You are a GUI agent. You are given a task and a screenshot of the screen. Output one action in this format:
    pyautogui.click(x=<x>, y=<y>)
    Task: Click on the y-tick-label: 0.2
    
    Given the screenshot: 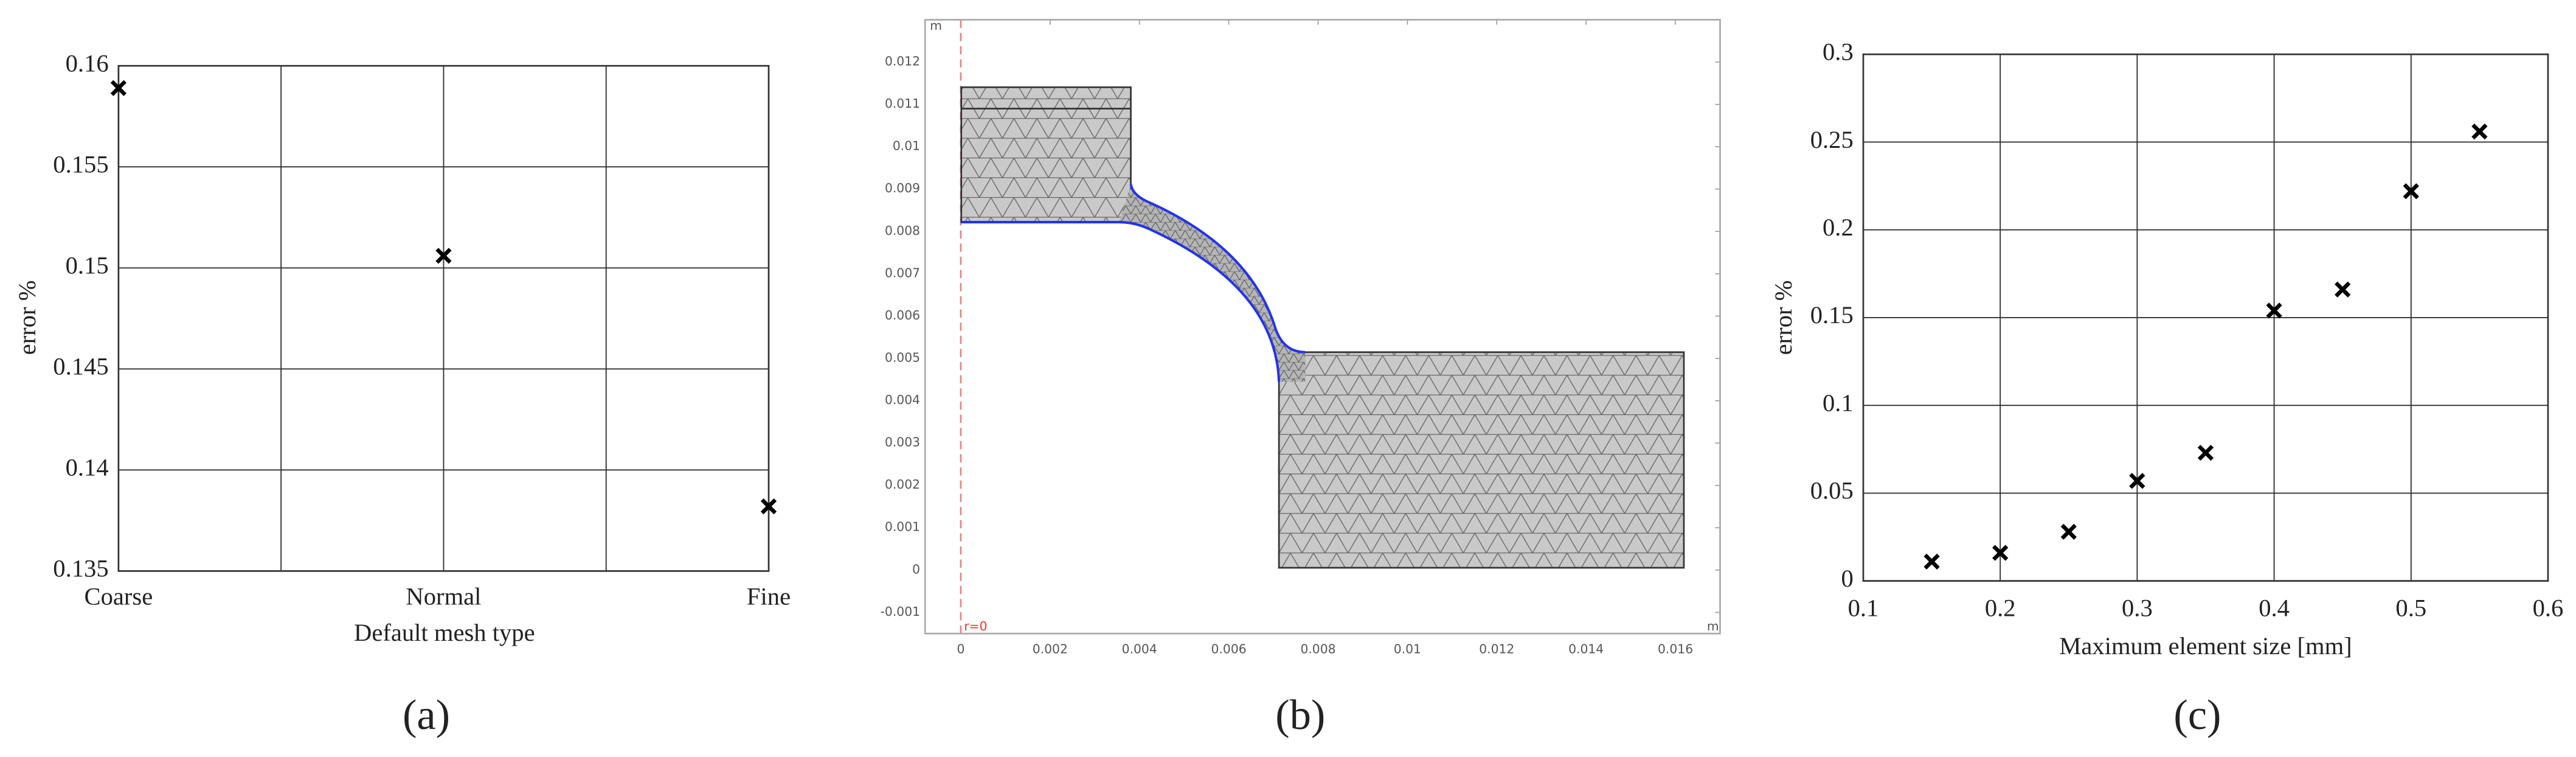 What is the action you would take?
    pyautogui.click(x=1838, y=227)
    